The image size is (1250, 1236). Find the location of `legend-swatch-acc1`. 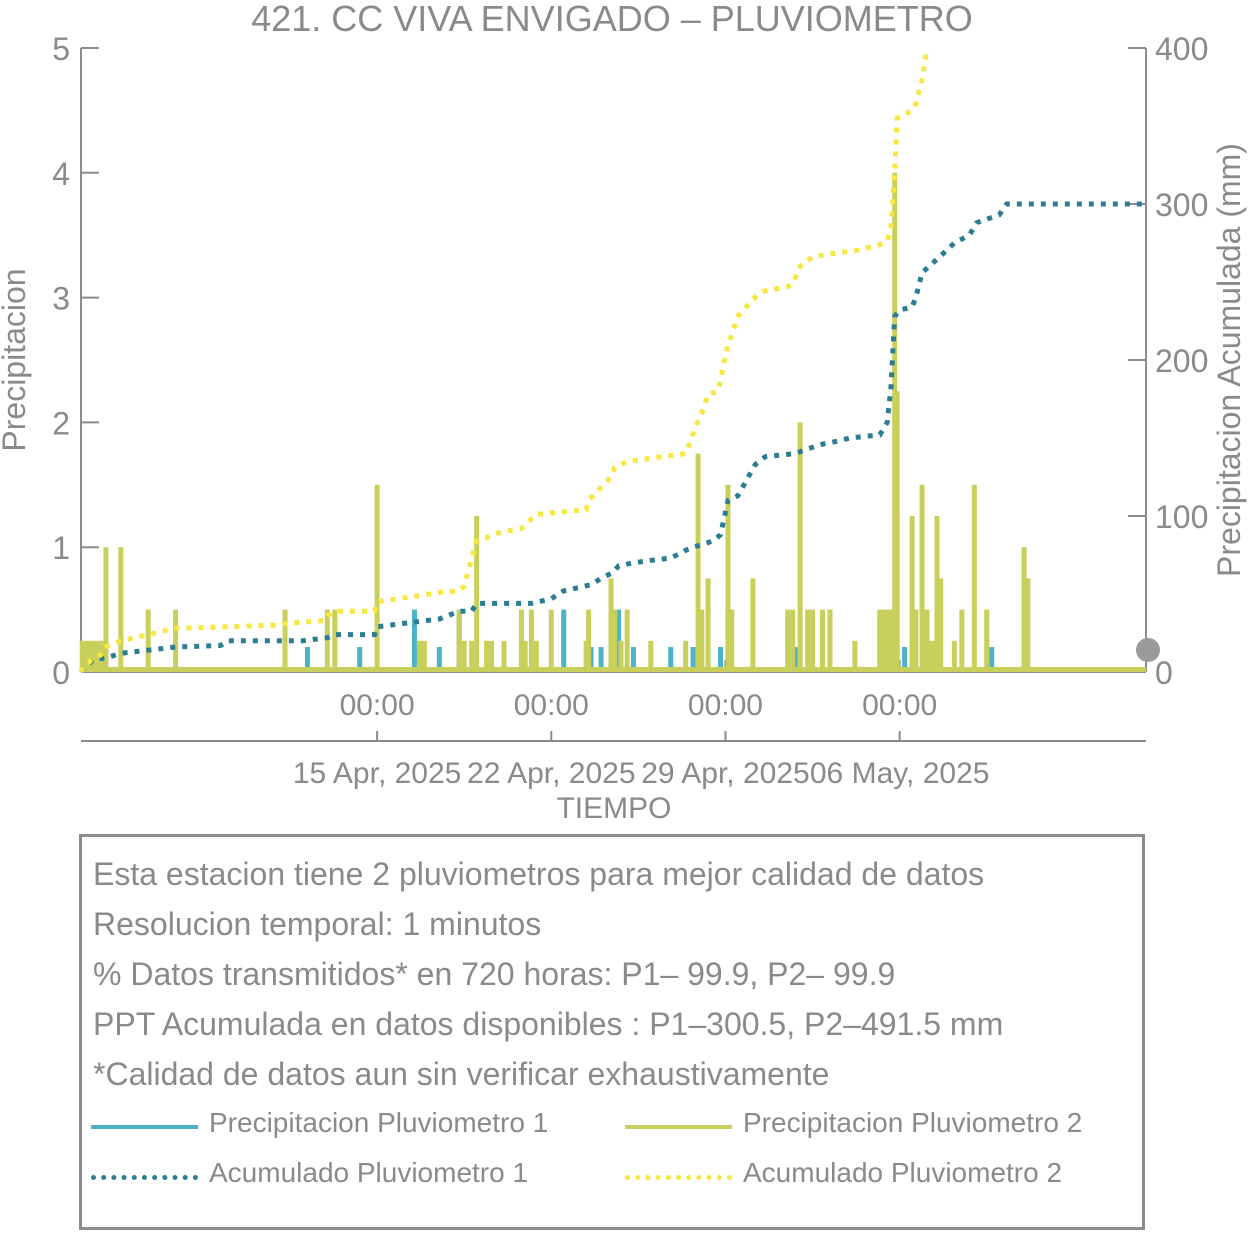

legend-swatch-acc1 is located at coordinates (144, 1177).